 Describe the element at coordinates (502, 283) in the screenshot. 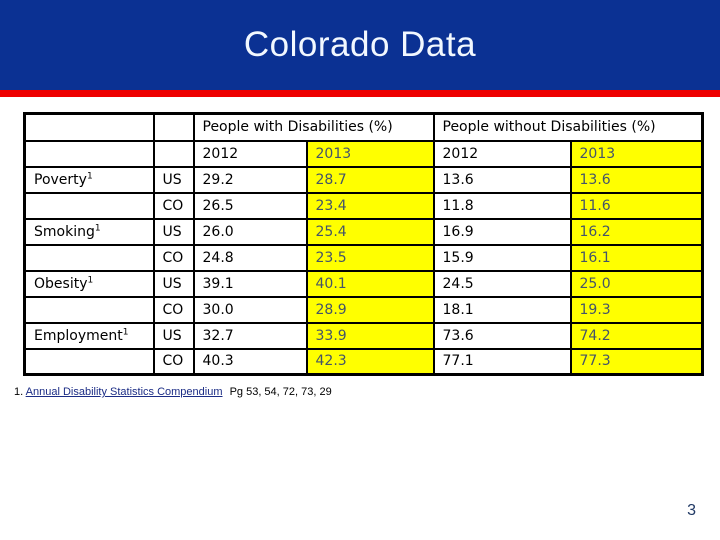

I see `value-cell: 24.5` at that location.